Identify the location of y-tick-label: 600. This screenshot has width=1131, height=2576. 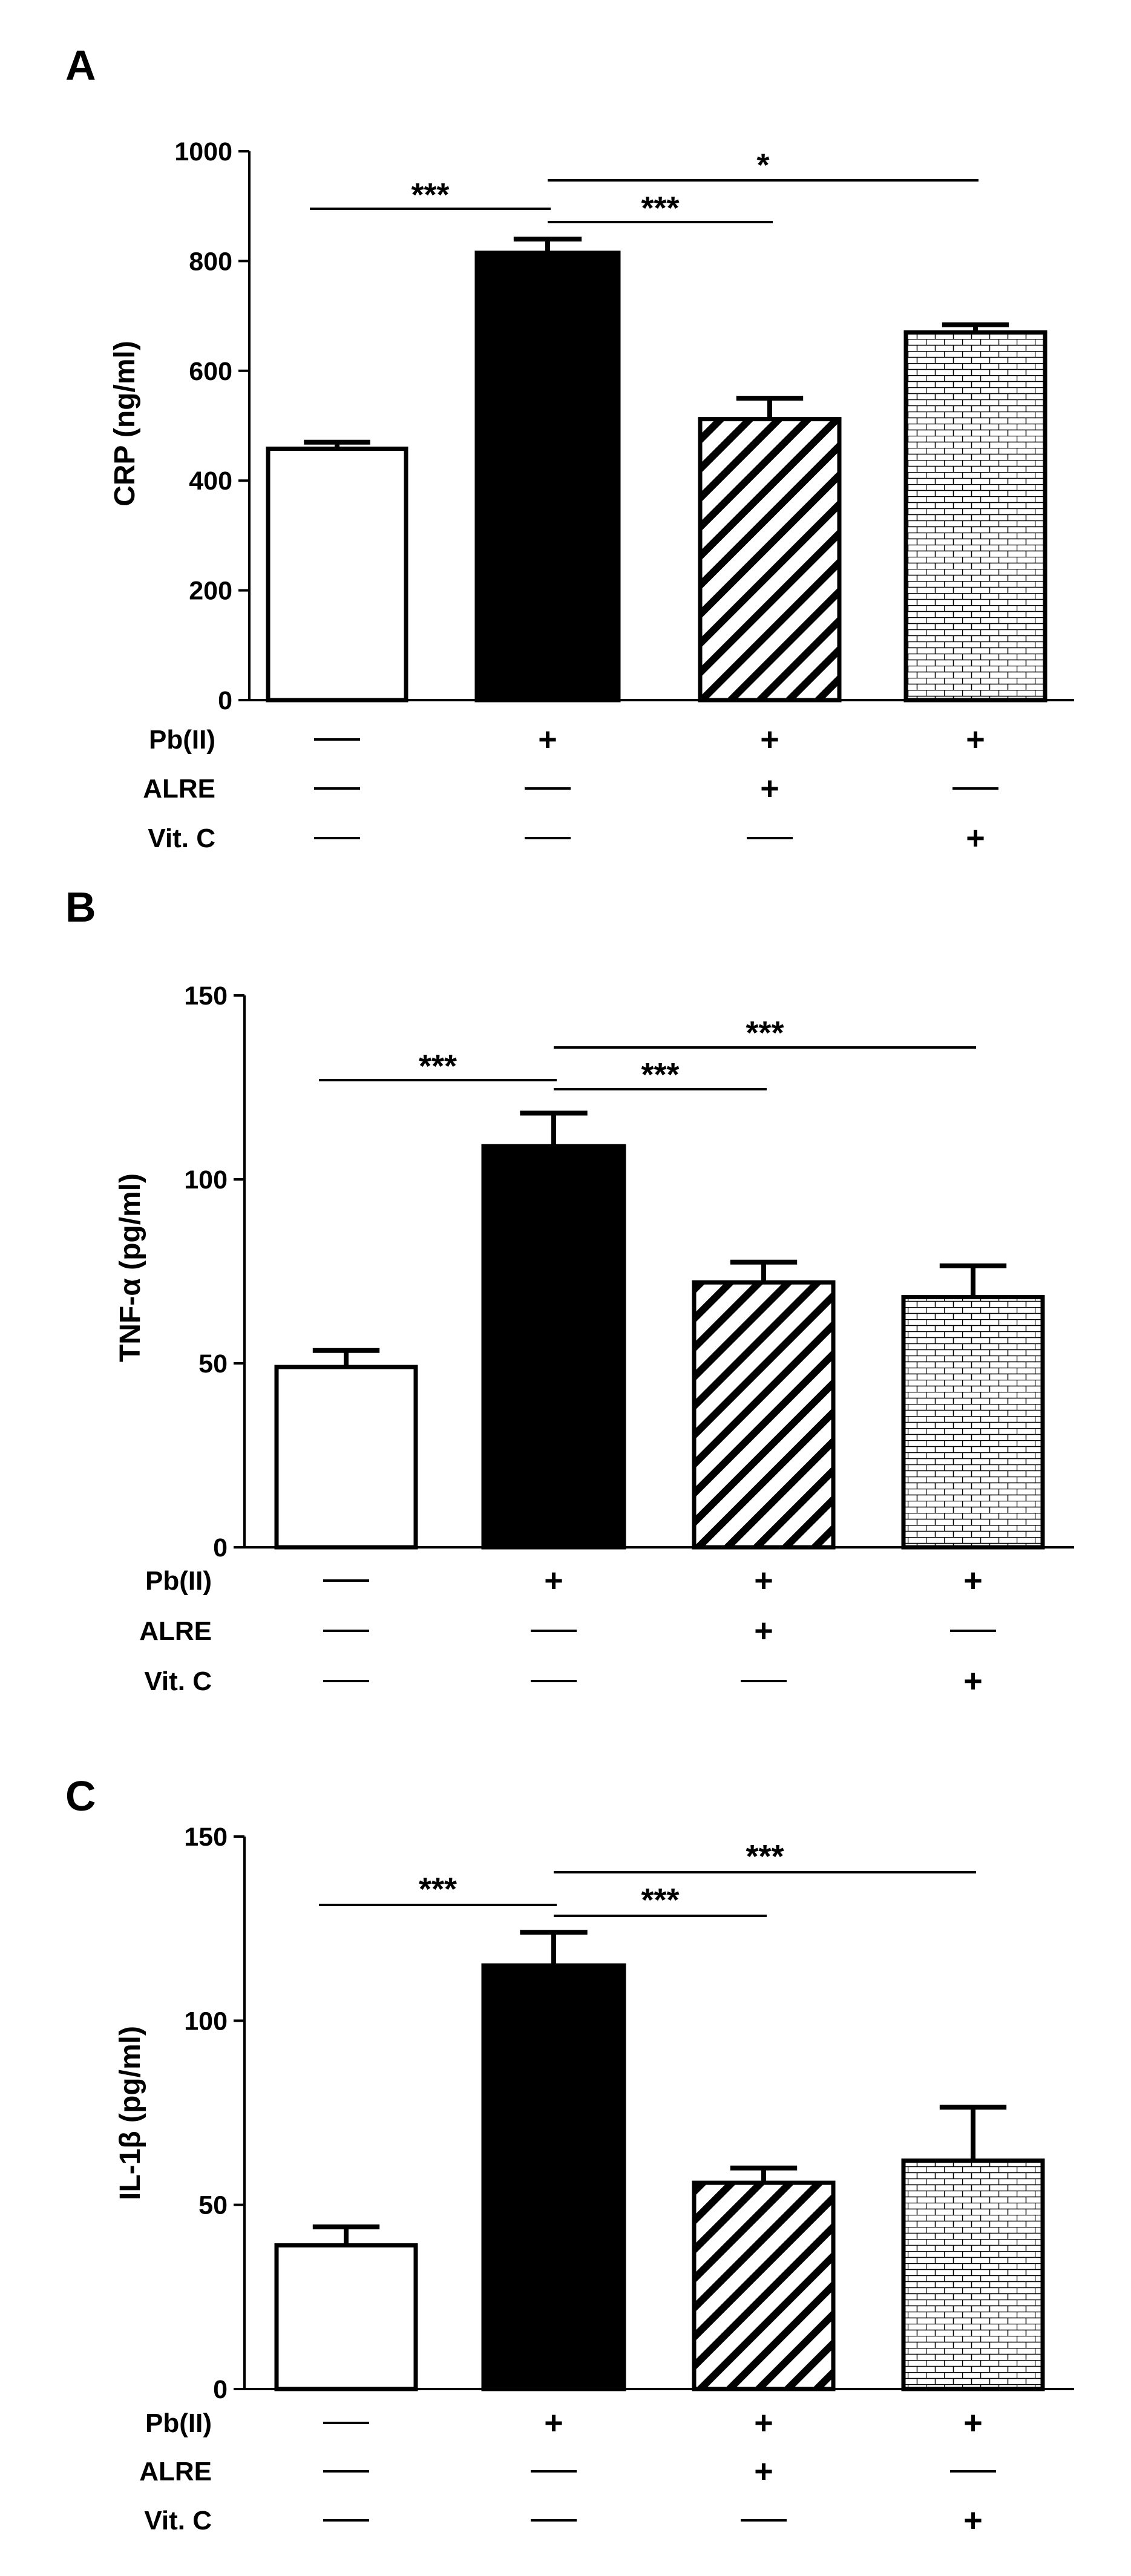
(211, 371).